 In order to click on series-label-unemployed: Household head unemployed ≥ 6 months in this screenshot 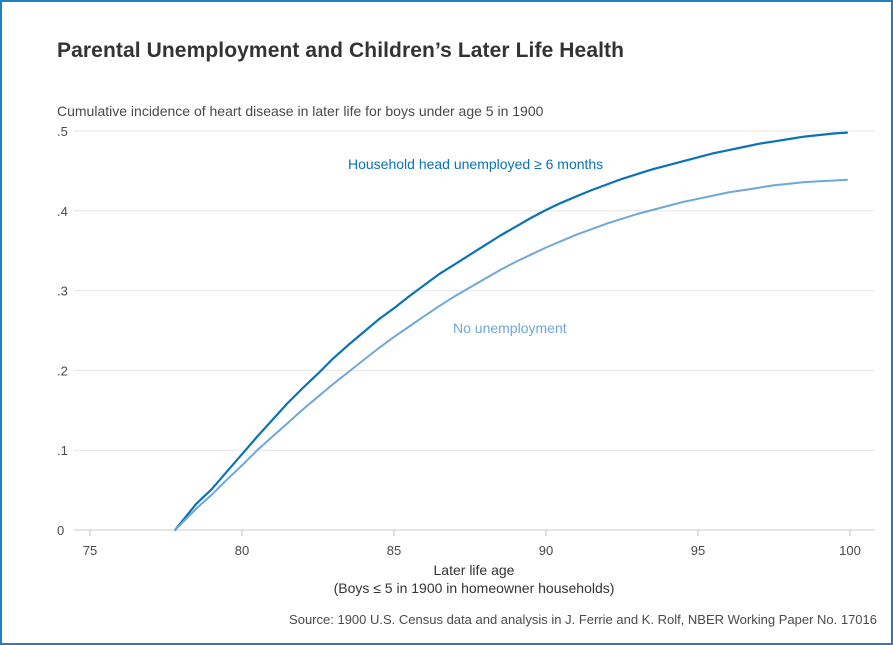, I will do `click(475, 164)`.